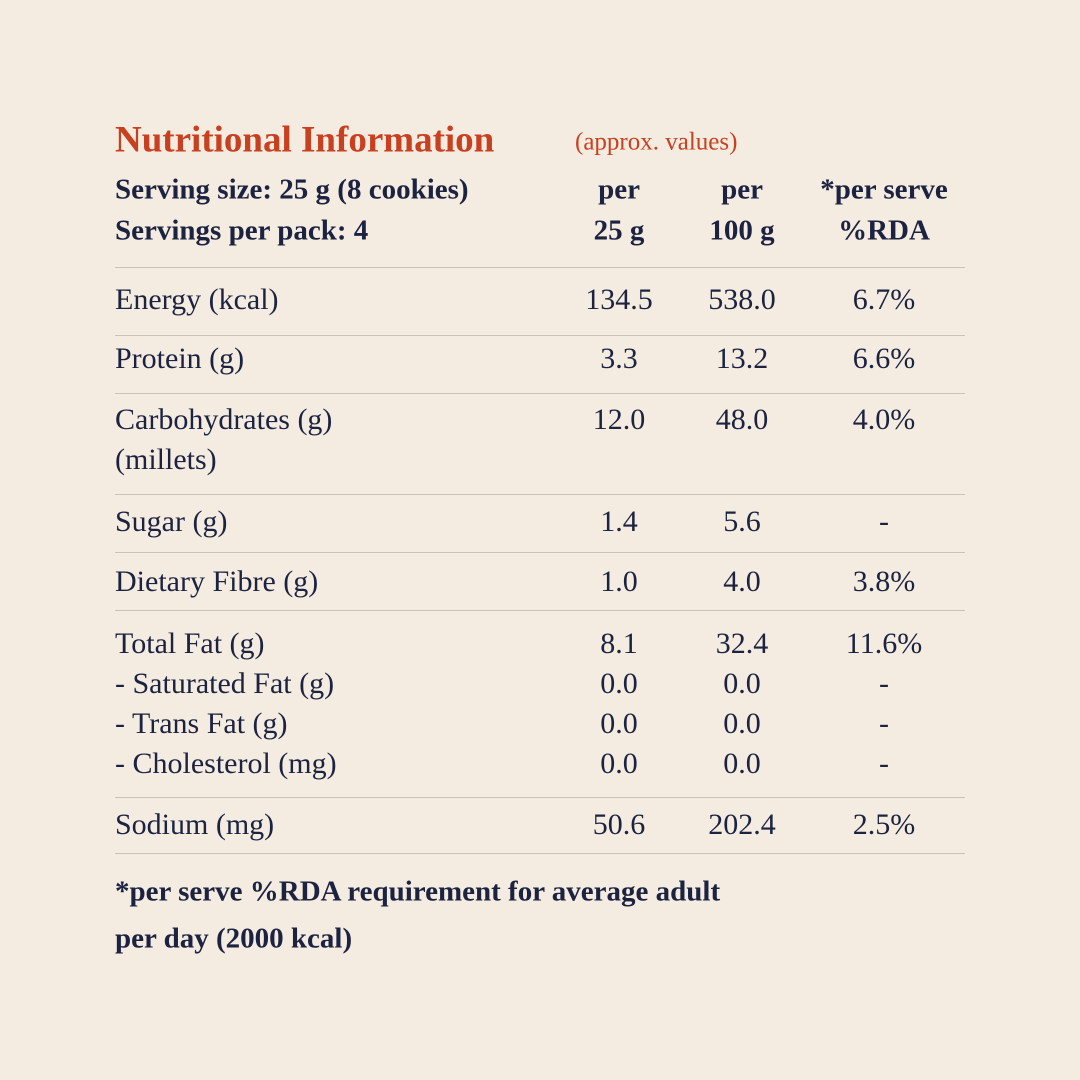  What do you see at coordinates (242, 230) in the screenshot?
I see `serving-info: Servings per pack: 4` at bounding box center [242, 230].